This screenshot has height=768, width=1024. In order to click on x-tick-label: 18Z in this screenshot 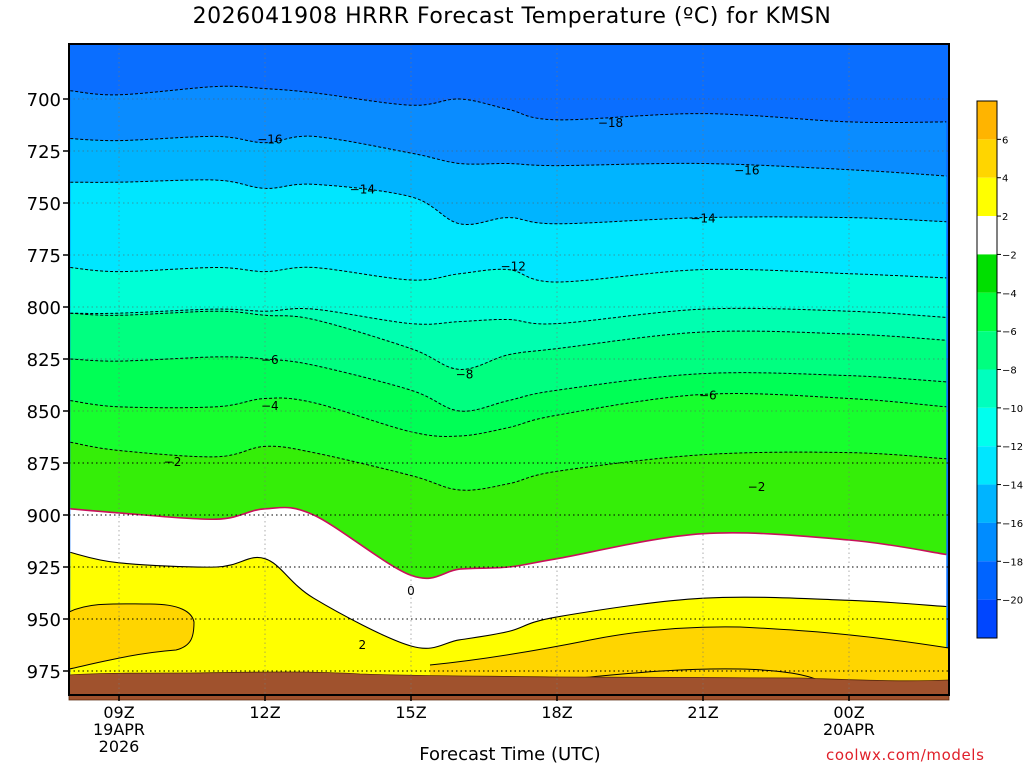, I will do `click(556, 712)`.